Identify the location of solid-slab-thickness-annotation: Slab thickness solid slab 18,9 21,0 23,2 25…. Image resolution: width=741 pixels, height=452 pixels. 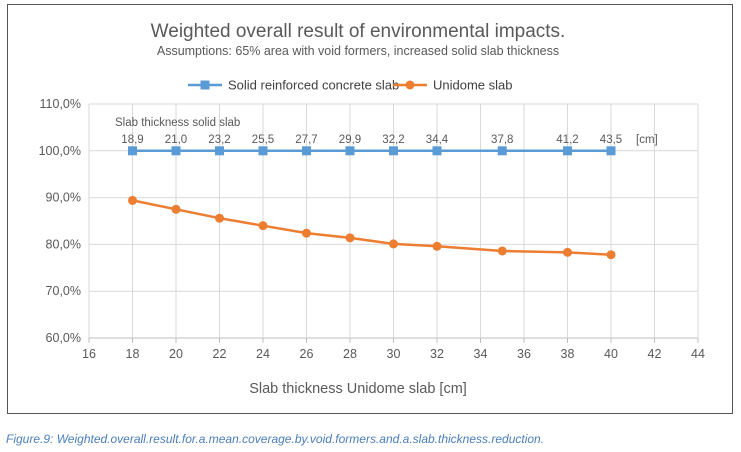
(386, 131).